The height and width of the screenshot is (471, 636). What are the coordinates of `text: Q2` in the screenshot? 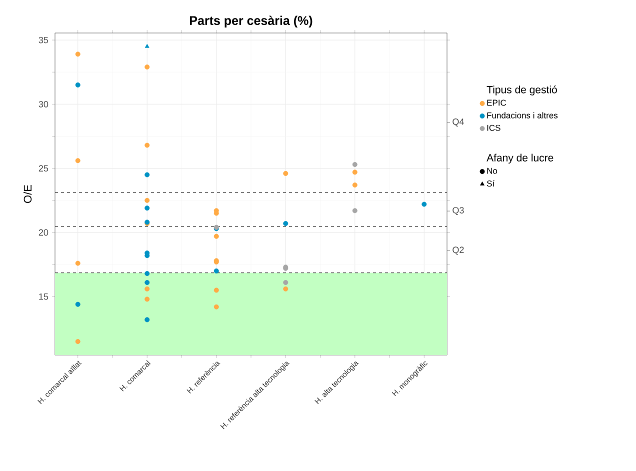 It's located at (458, 250).